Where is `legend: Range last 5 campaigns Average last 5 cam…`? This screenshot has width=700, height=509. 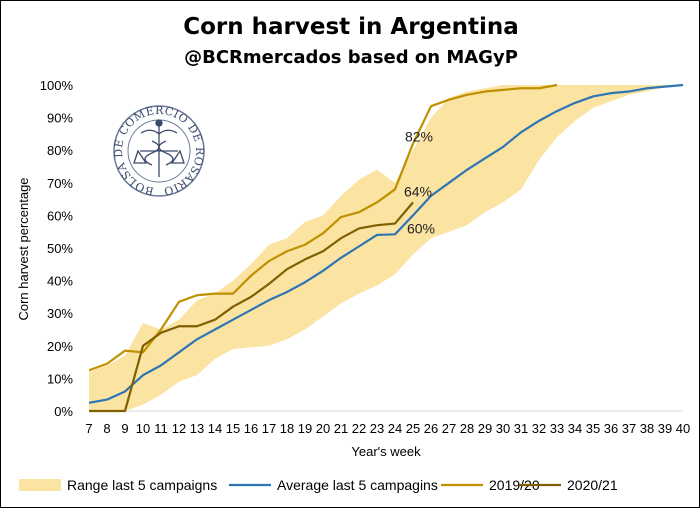
legend: Range last 5 campaigns Average last 5 cam… is located at coordinates (318, 485).